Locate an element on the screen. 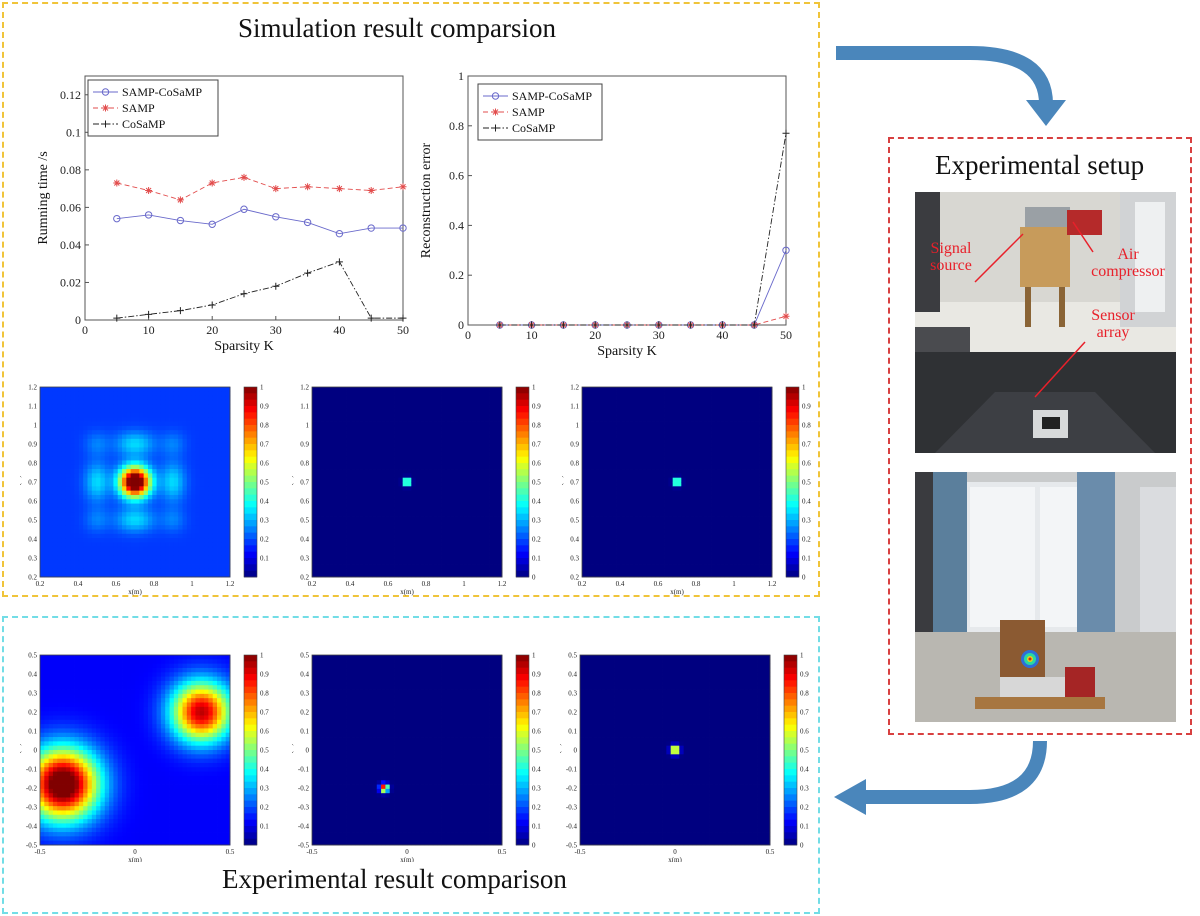  y-tick-label: 1 is located at coordinates (308, 426).